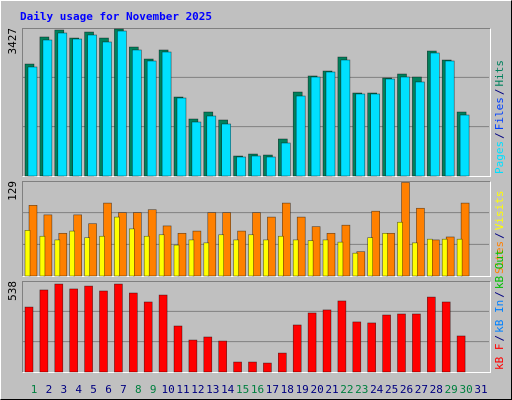 This screenshot has height=400, width=512. Describe the element at coordinates (302, 389) in the screenshot. I see `x-tick-label: 19` at that location.